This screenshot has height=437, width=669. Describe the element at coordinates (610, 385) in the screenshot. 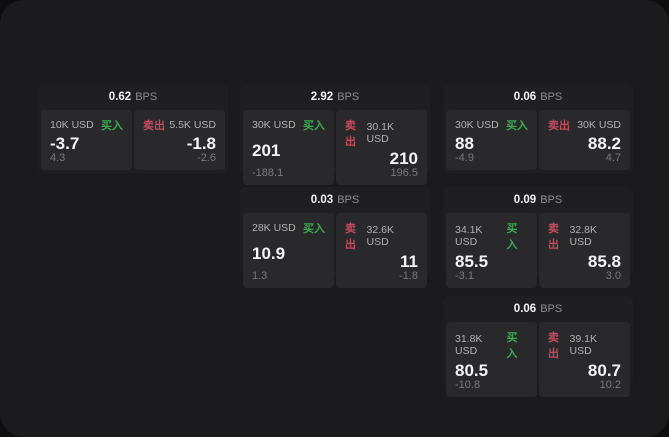

I see `sell-delta: 10.2` at that location.